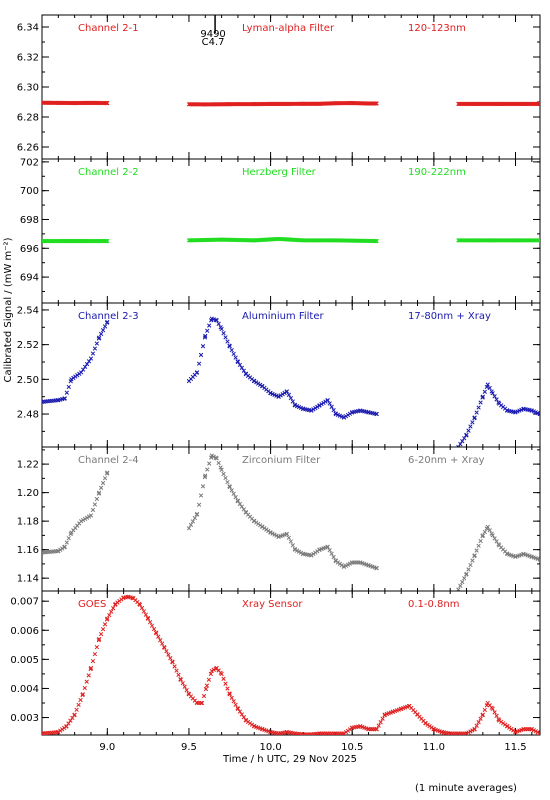 This screenshot has width=550, height=800. I want to click on x-tick-label: 10.5, so click(352, 747).